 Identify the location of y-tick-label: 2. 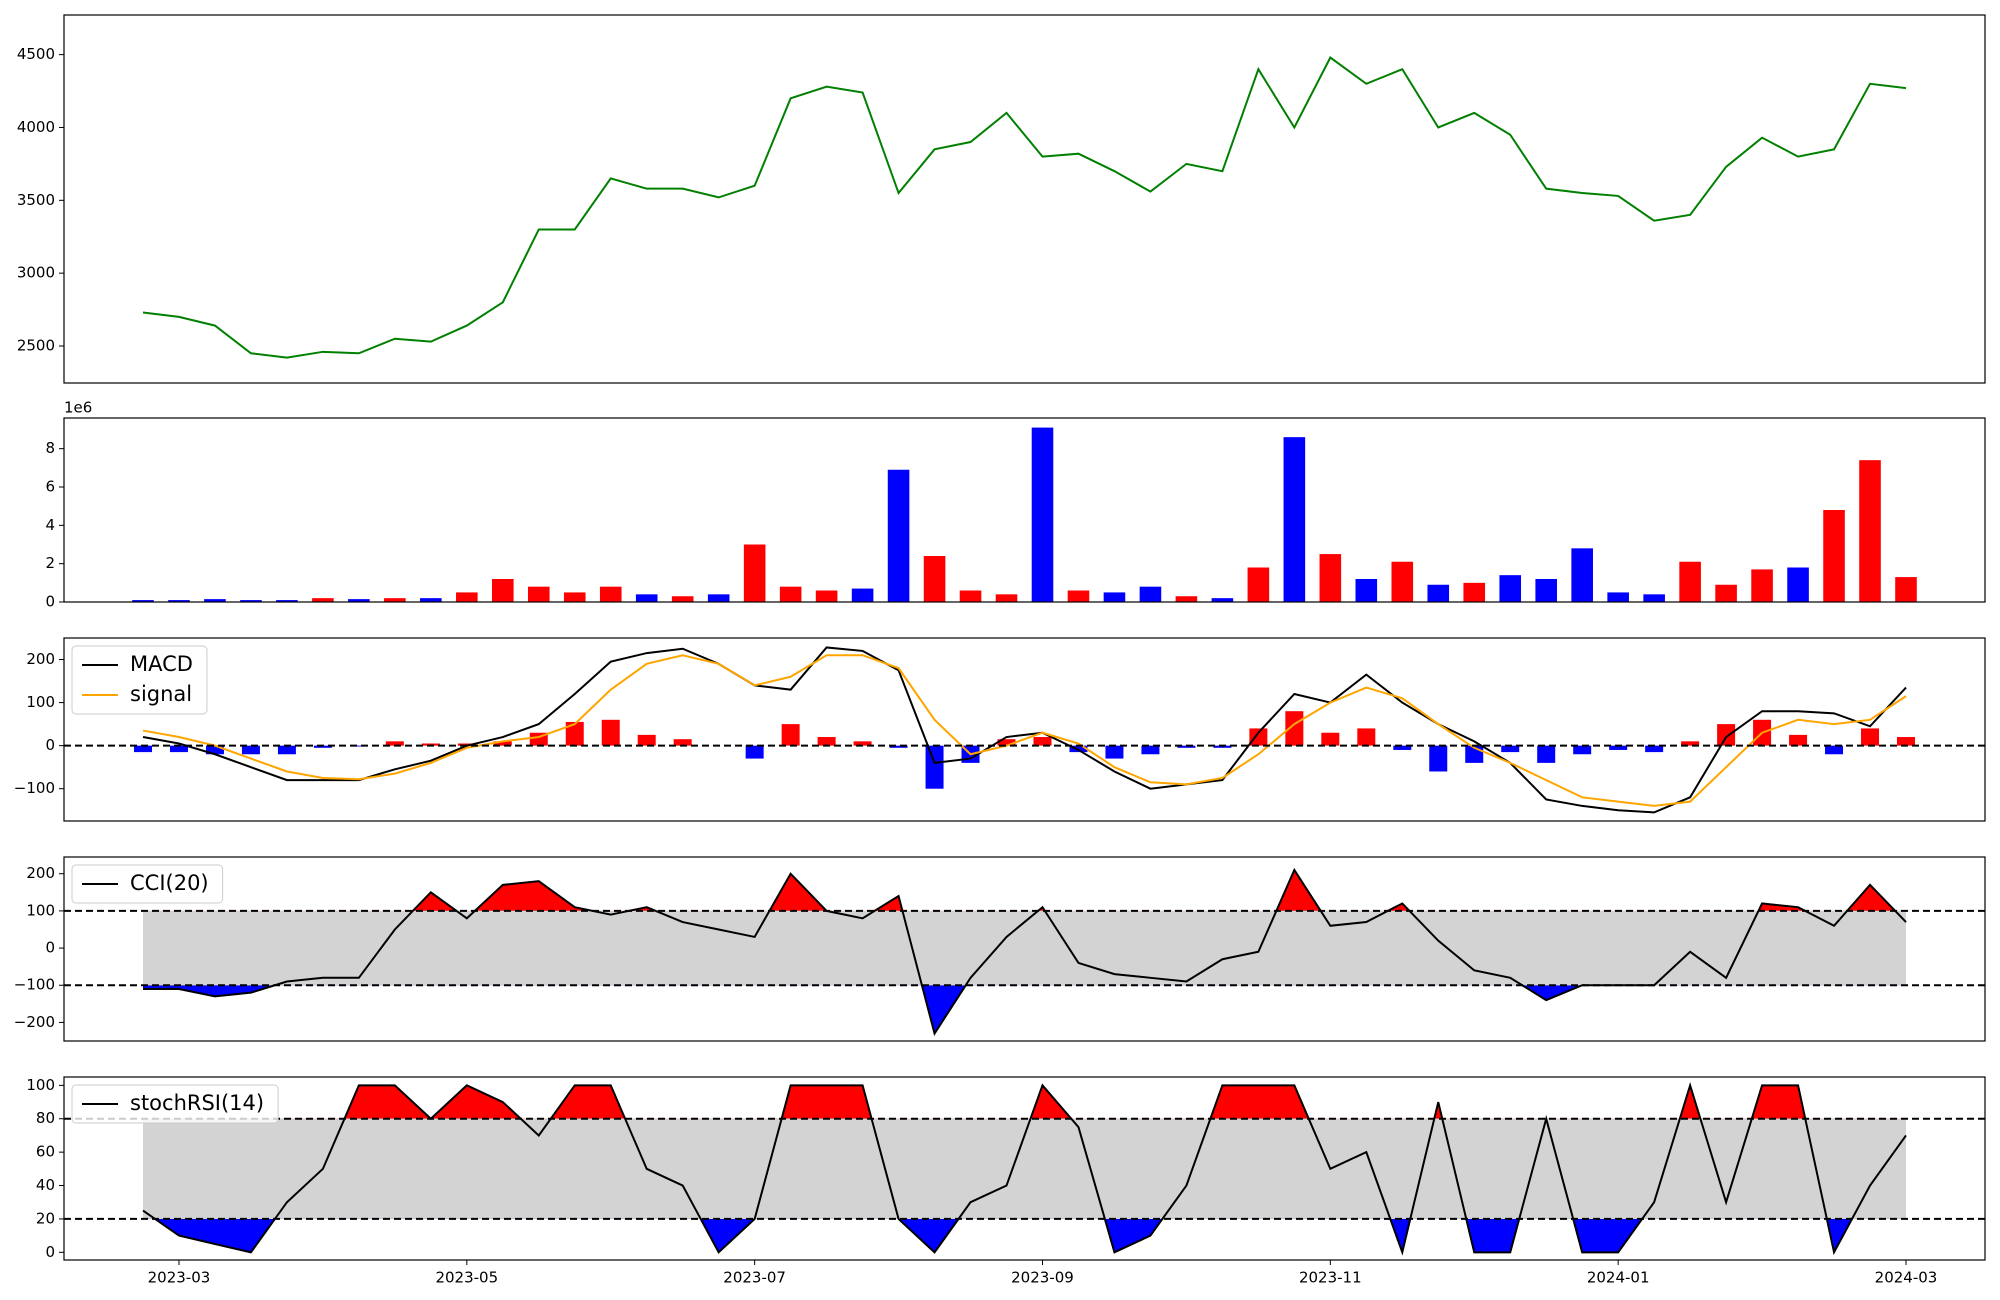
(50, 563).